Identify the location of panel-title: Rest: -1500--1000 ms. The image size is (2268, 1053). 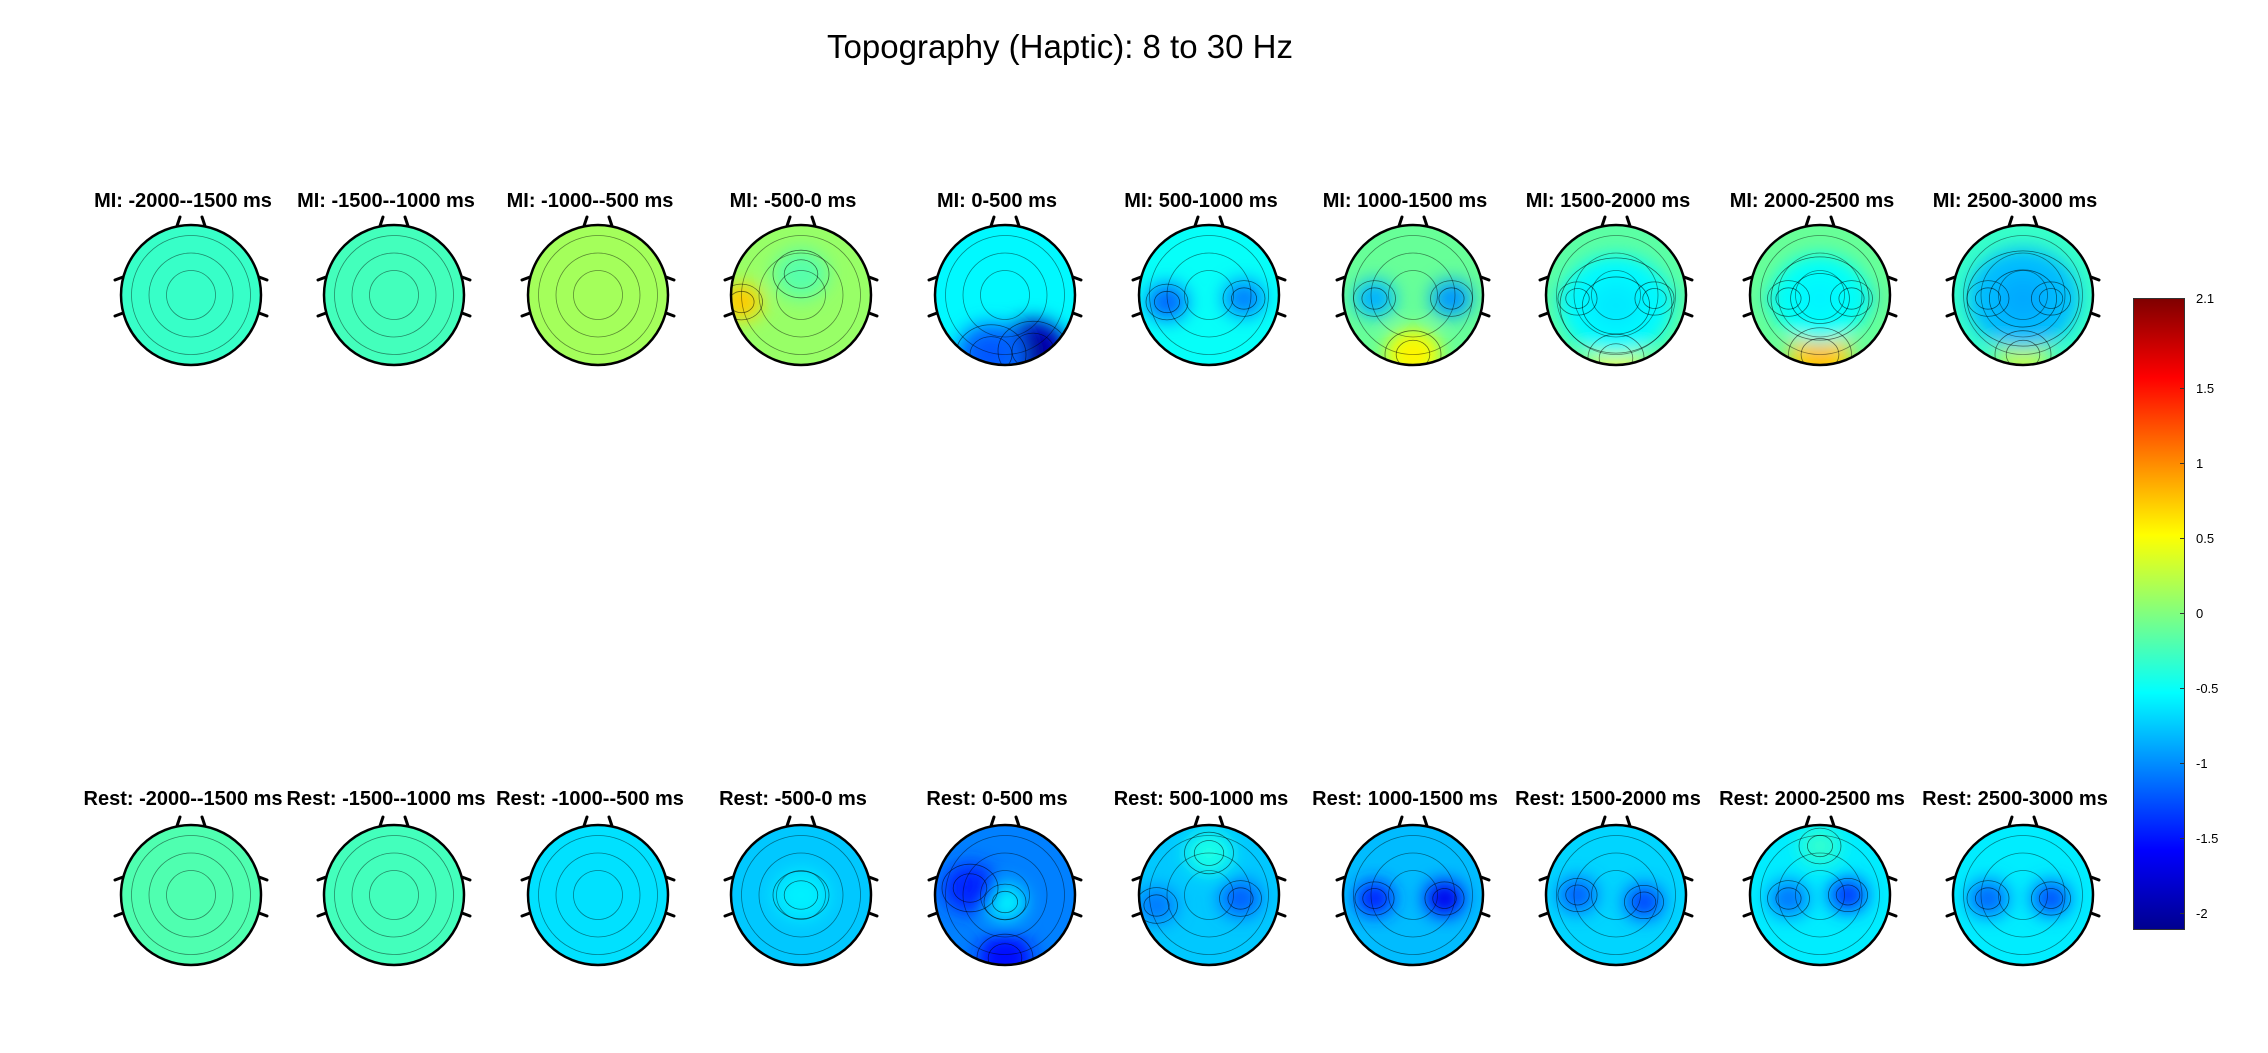
(386, 799).